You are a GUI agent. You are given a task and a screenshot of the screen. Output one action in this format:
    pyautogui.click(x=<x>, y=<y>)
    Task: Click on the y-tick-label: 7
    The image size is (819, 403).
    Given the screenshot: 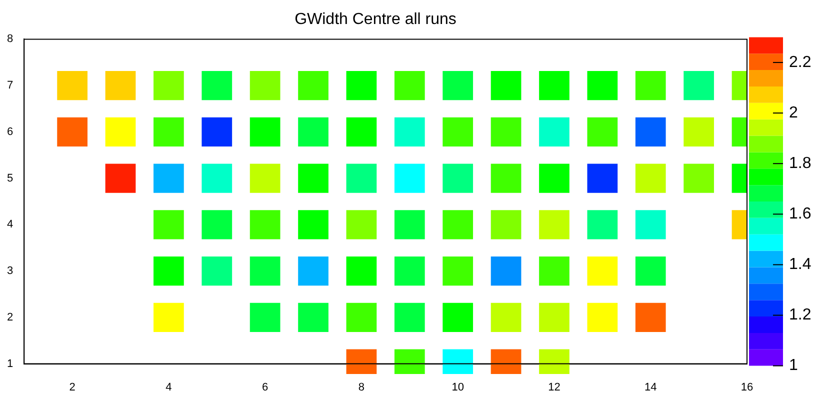 What is the action you would take?
    pyautogui.click(x=10, y=86)
    